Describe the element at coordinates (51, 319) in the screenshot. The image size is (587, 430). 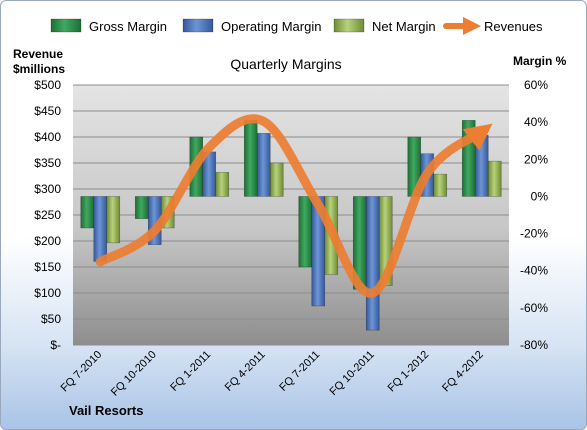
I see `left-tick-label: $50` at that location.